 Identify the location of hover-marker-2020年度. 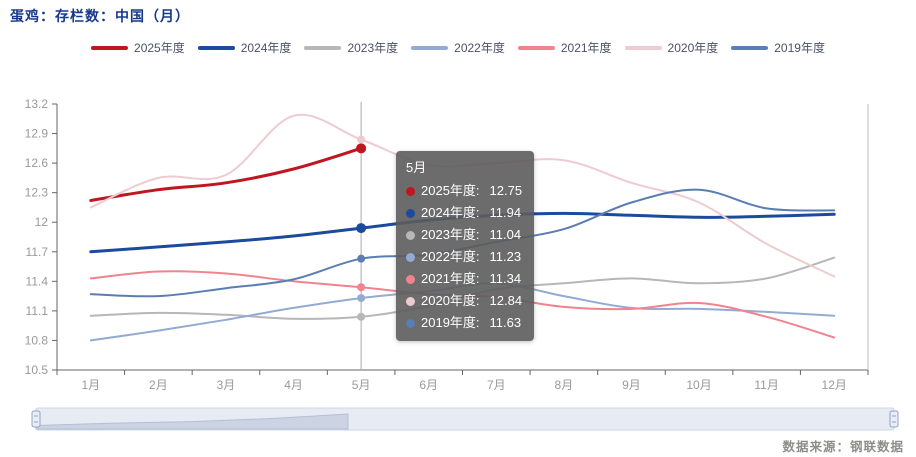
(361, 139).